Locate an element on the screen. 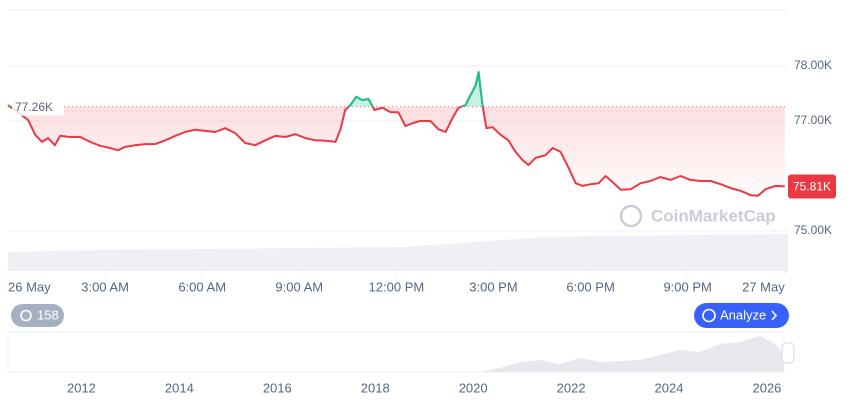  last-price-label: 75.81K is located at coordinates (812, 187).